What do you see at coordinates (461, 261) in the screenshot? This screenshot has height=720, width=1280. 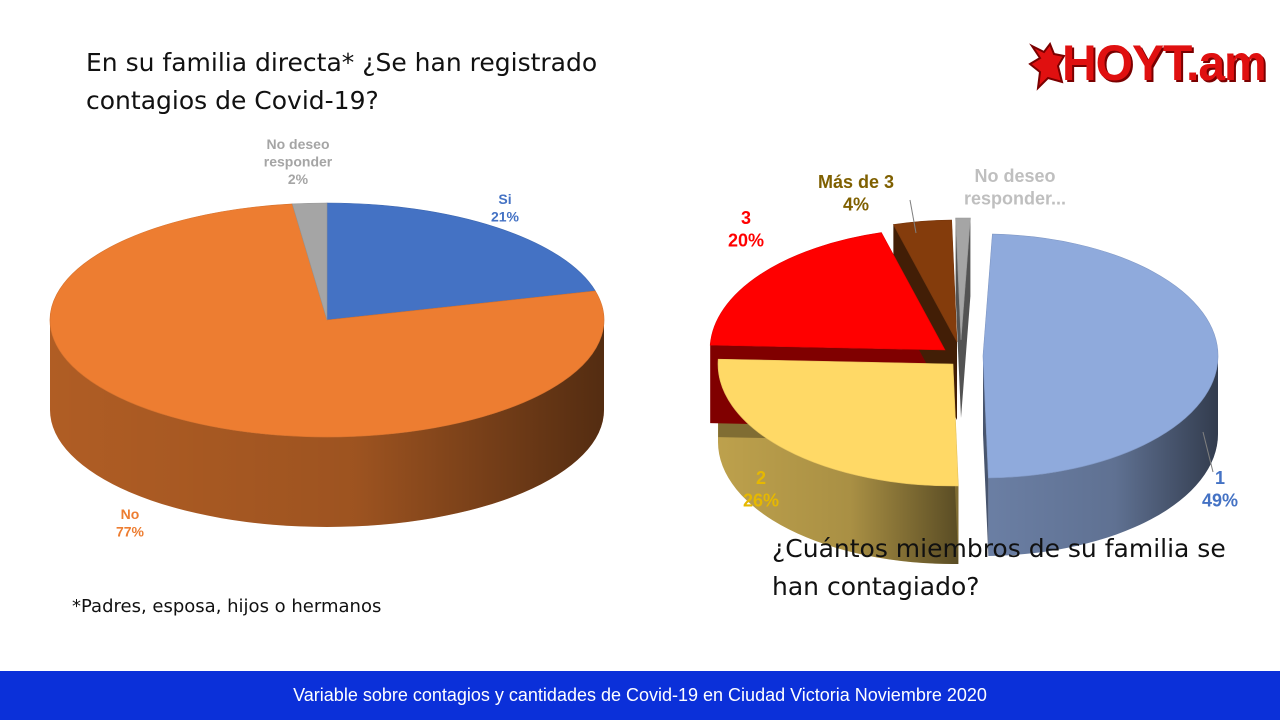 I see `slice-Si` at bounding box center [461, 261].